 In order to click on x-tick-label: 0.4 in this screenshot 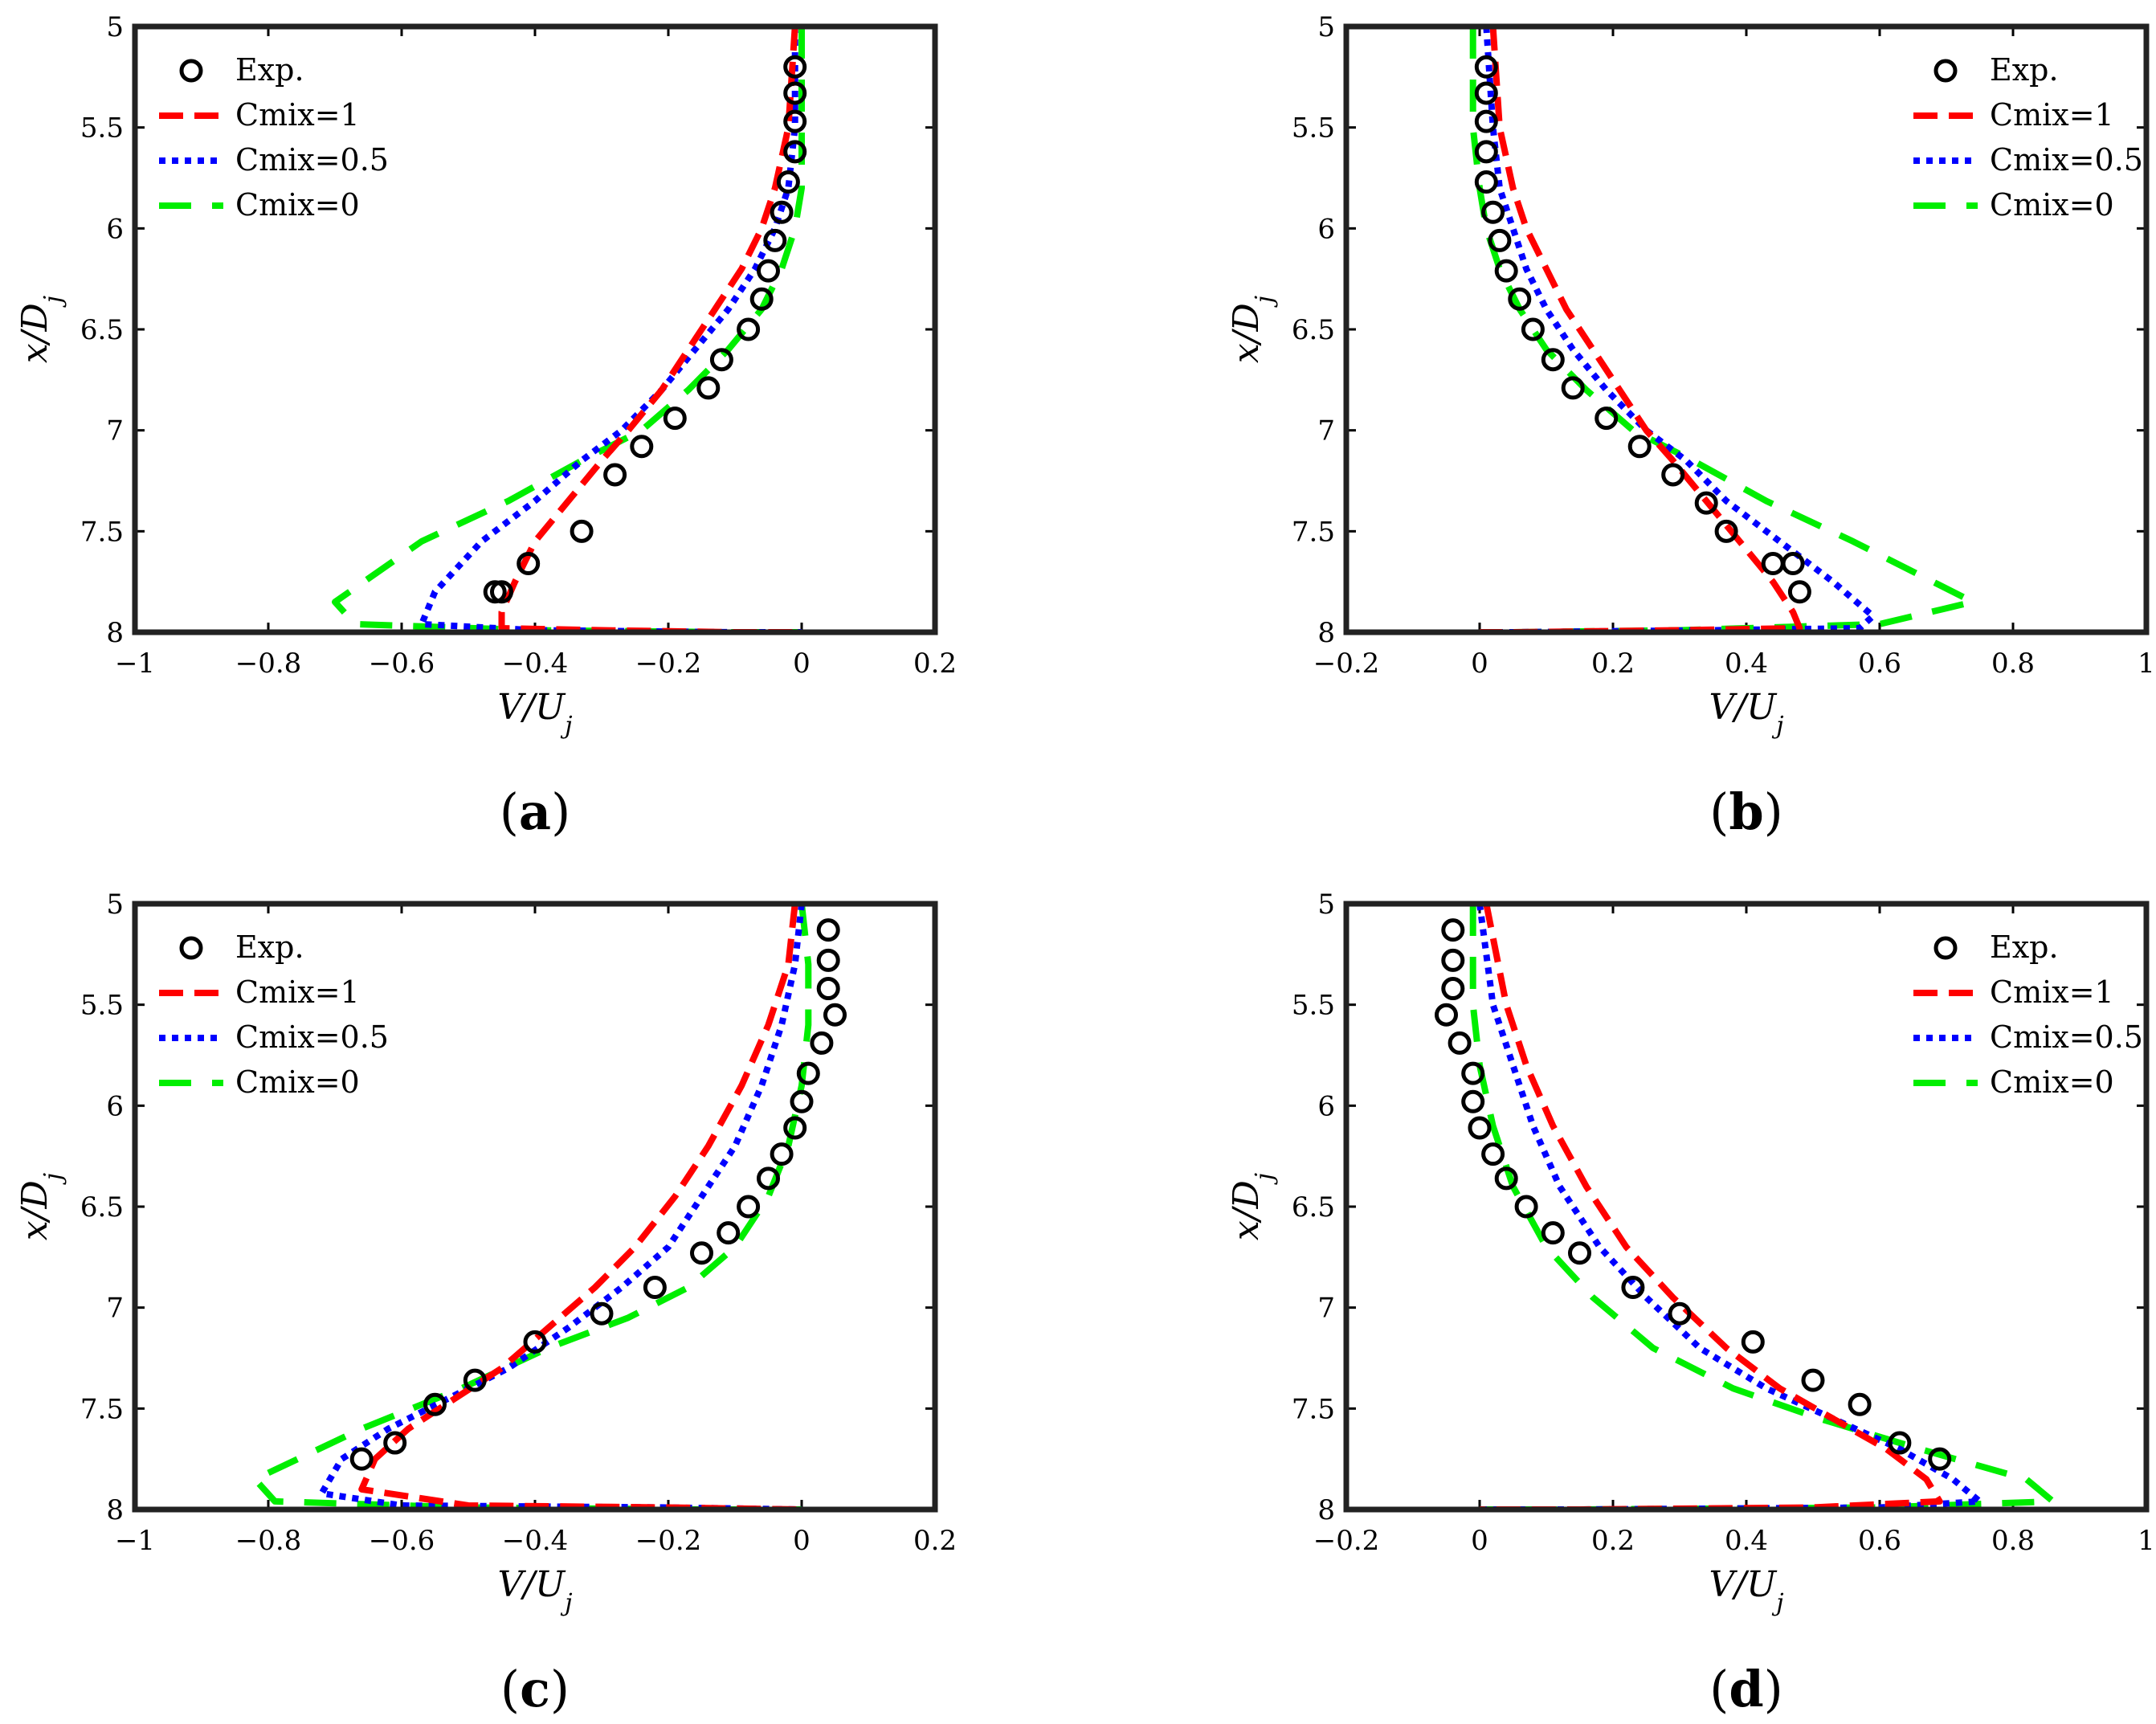, I will do `click(1746, 664)`.